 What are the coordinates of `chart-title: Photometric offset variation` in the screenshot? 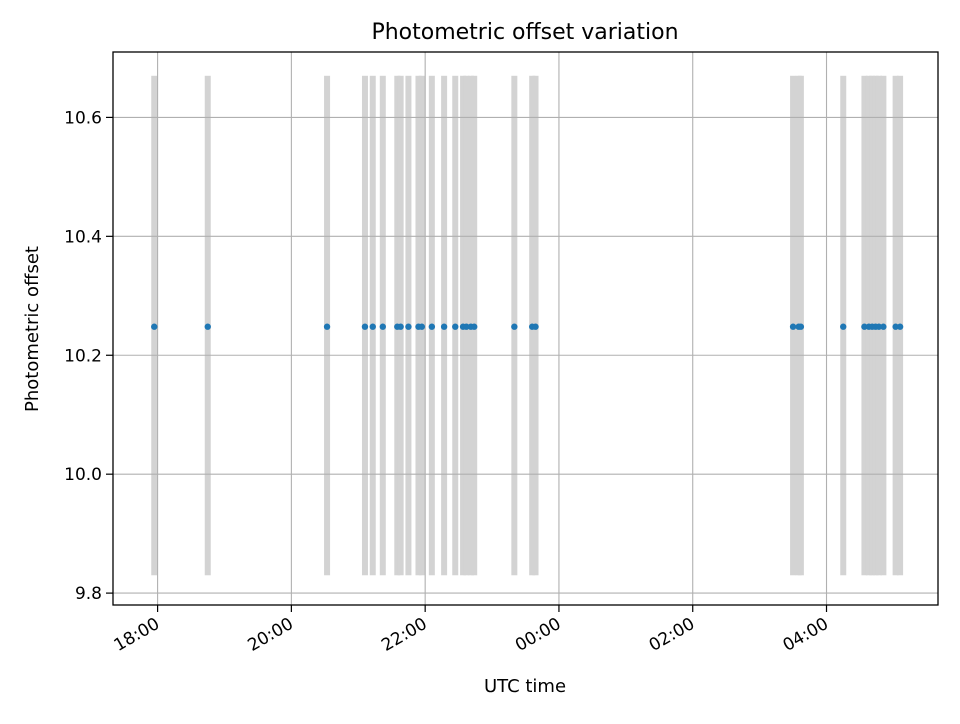 It's located at (524, 32).